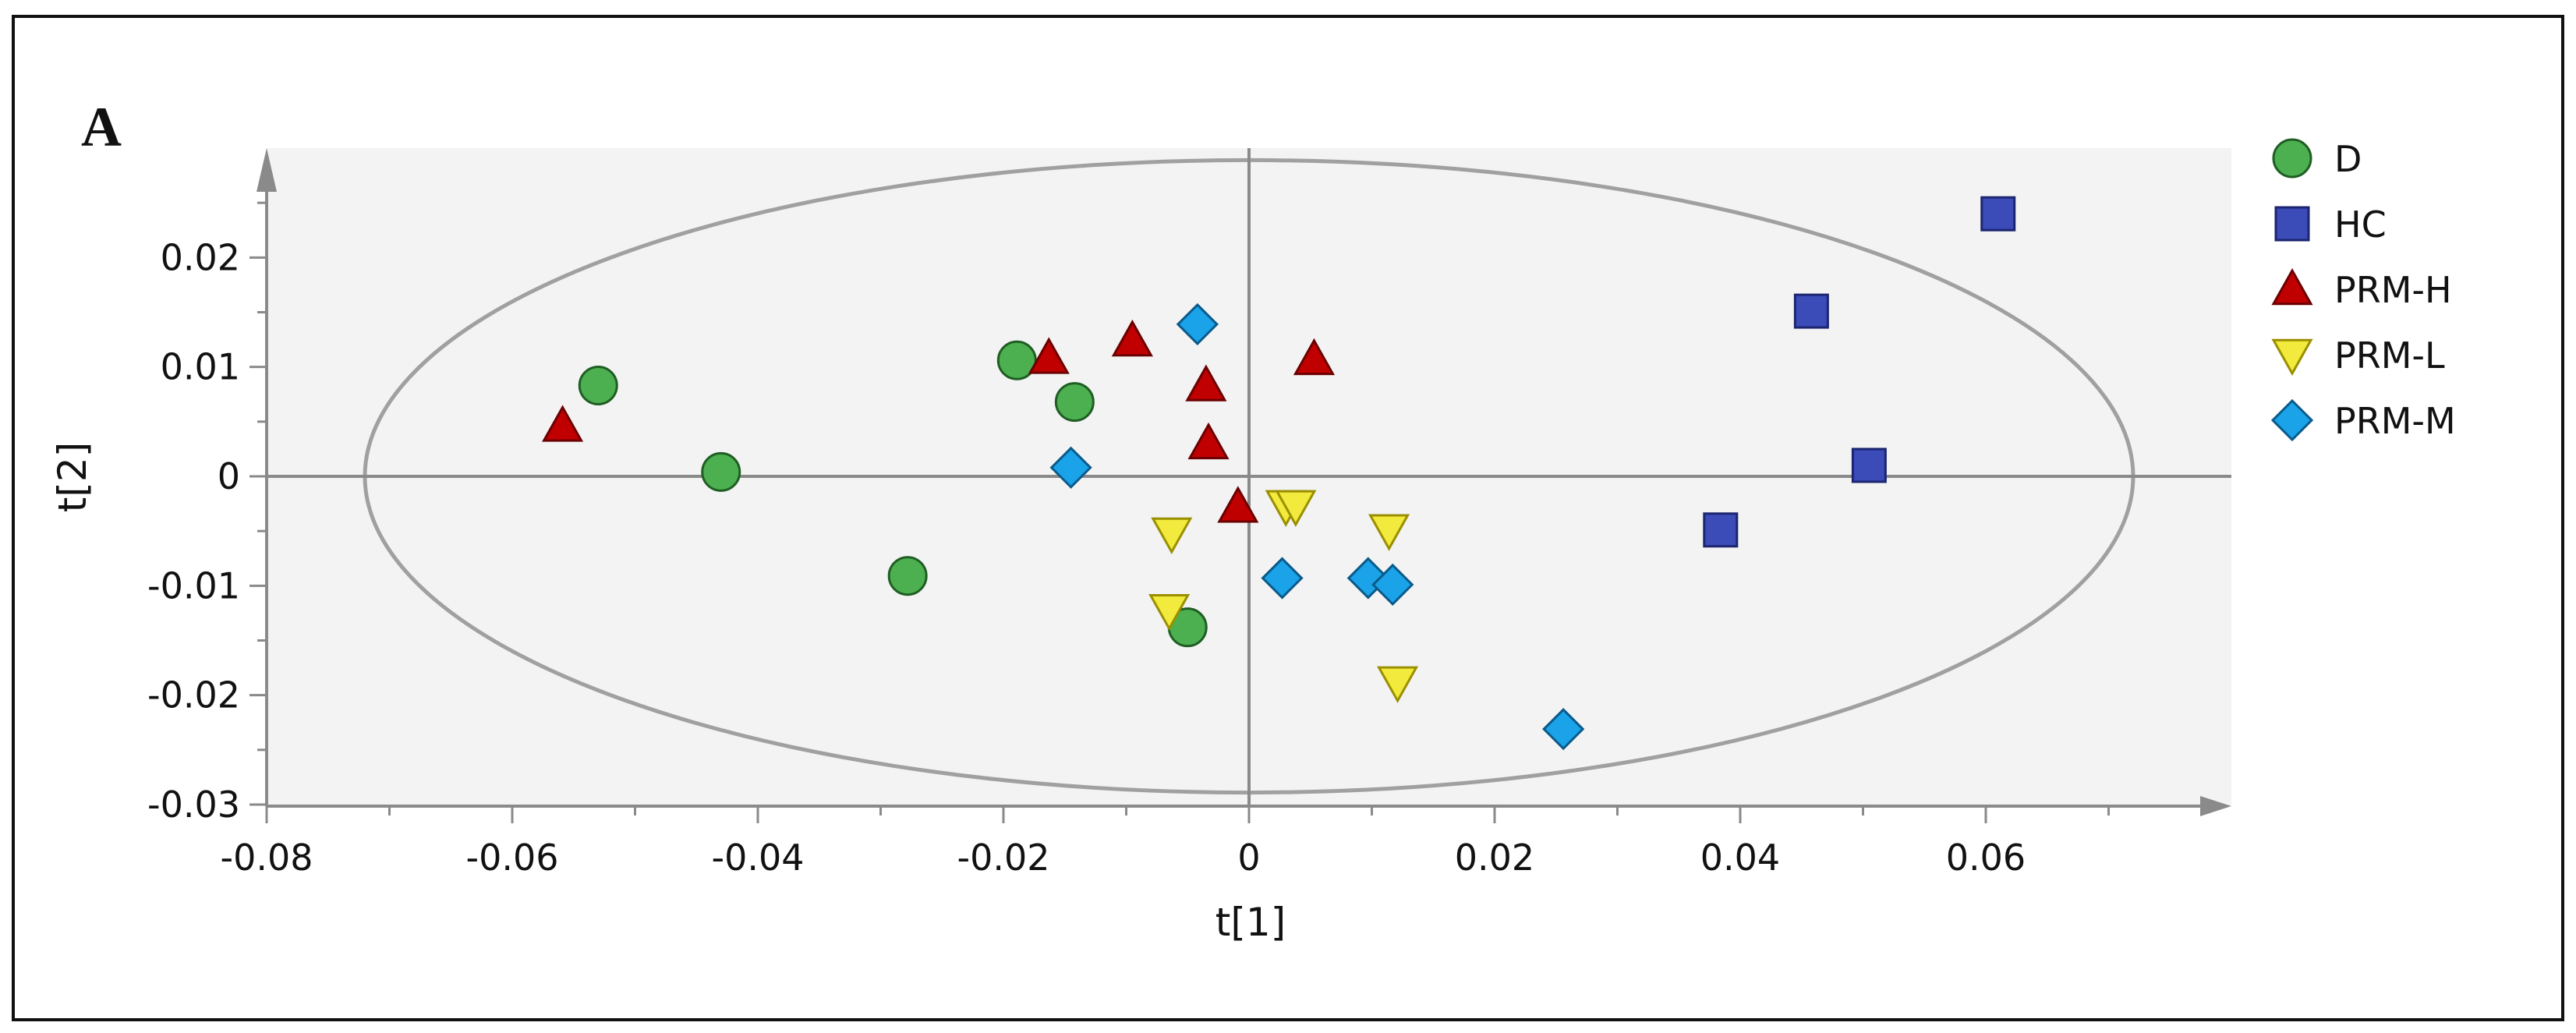 The image size is (2576, 1033). I want to click on x-tick-label: -0.02, so click(1003, 858).